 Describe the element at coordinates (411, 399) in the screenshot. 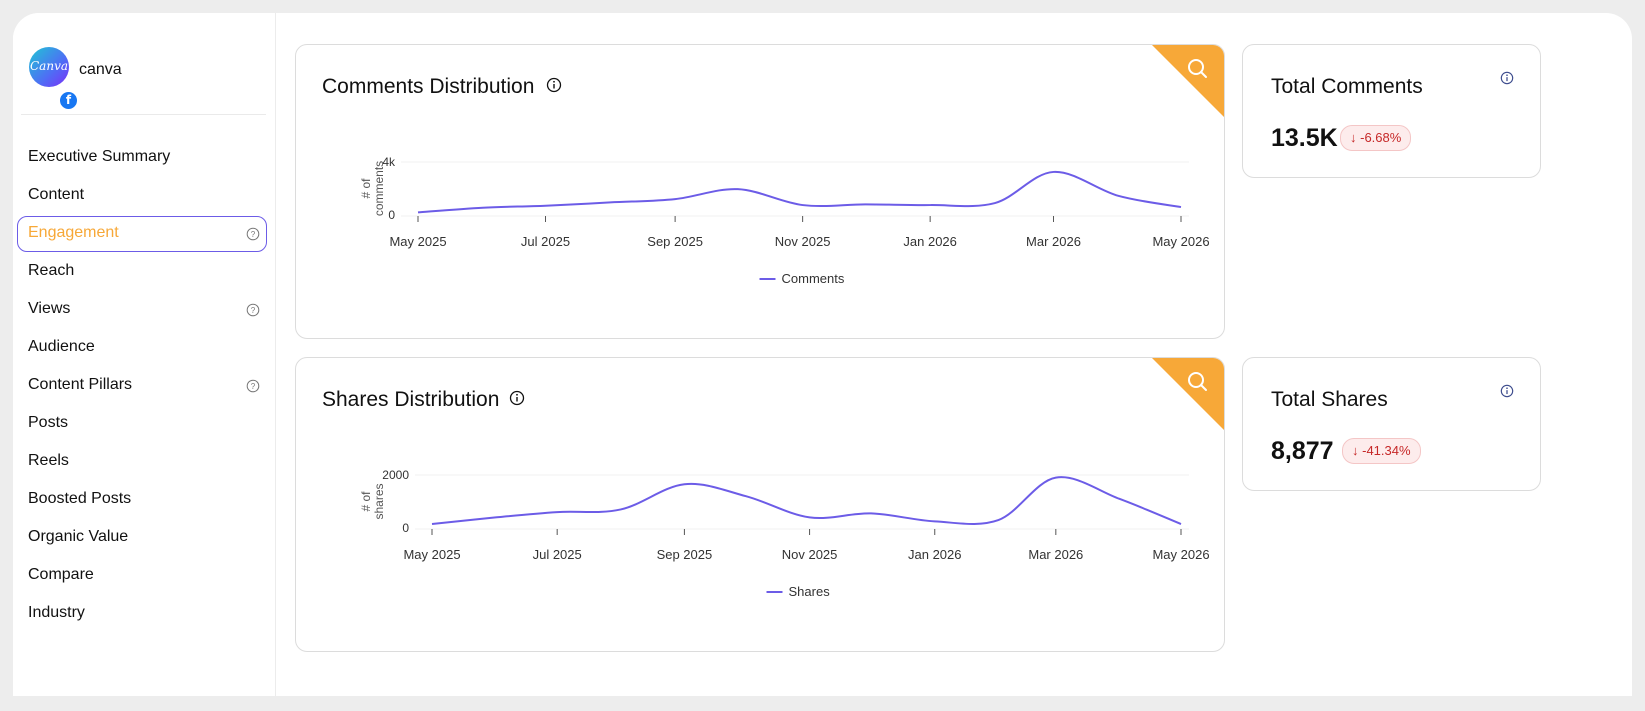

I see `card-title: Shares Distribution` at that location.